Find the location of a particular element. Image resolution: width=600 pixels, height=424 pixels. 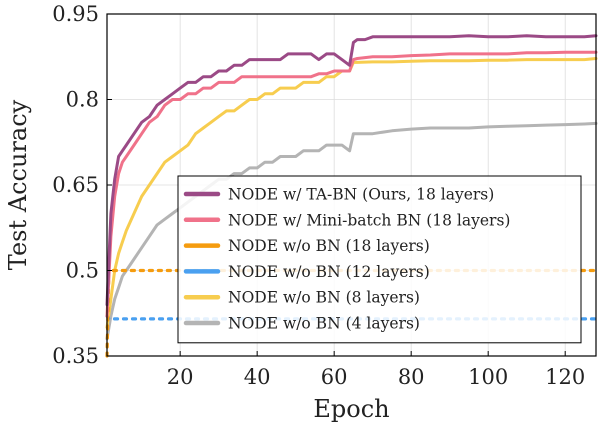

y-tick-label: 0.35 is located at coordinates (75, 356).